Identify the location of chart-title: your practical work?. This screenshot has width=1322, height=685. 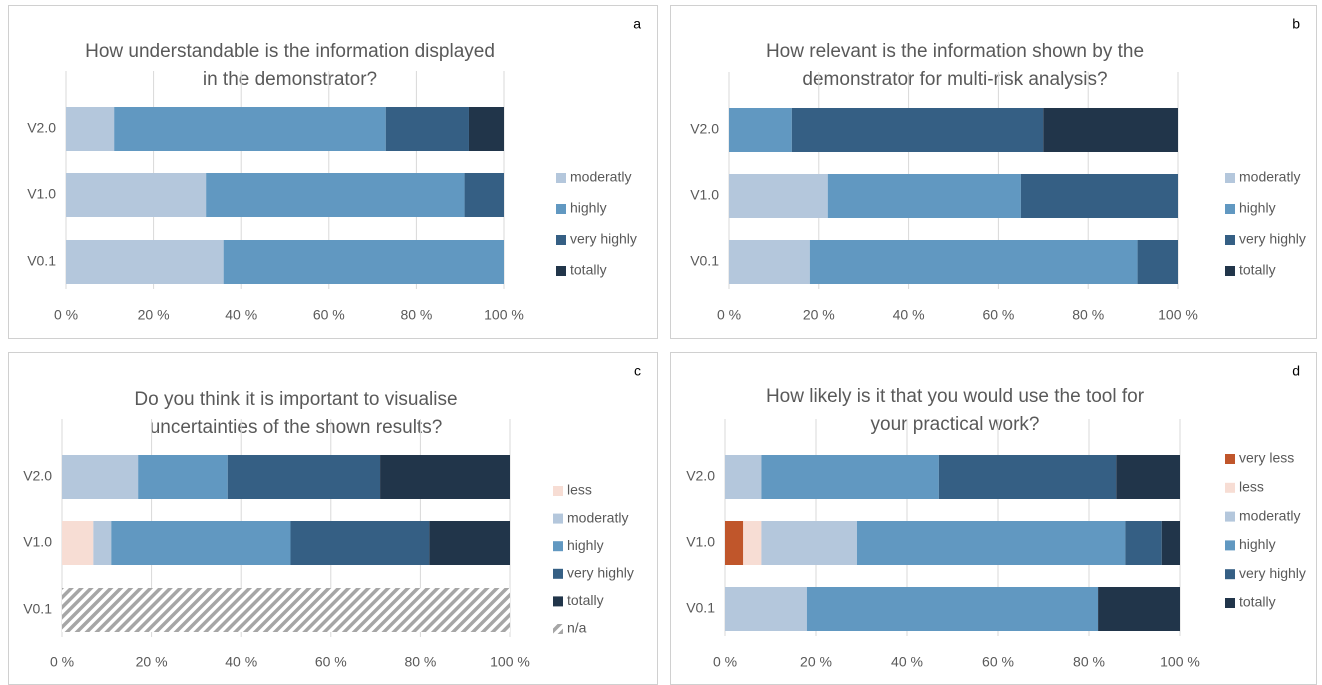
(955, 424).